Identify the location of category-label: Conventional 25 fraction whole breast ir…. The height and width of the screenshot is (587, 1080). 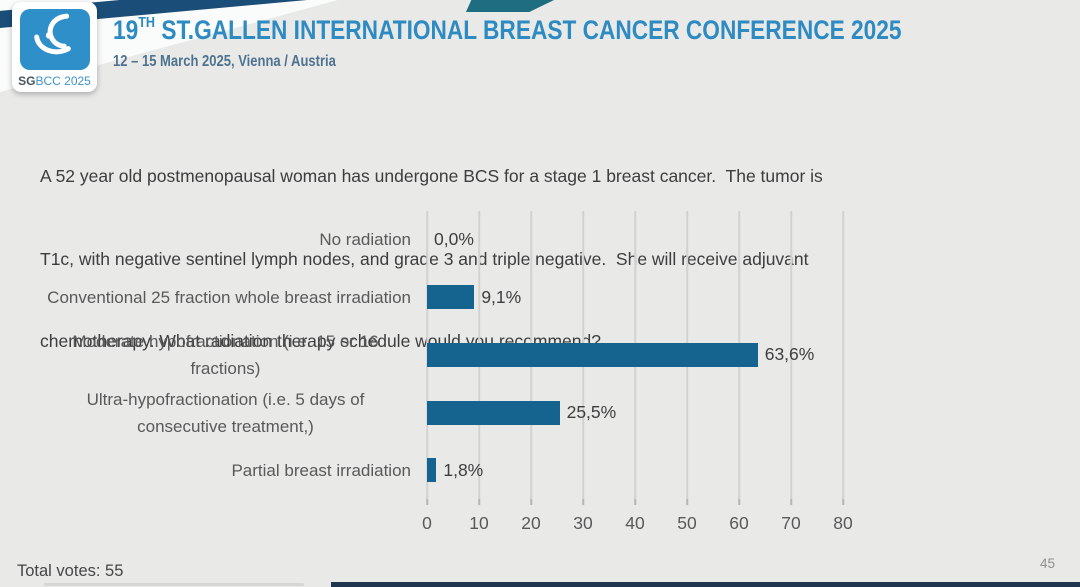
(233, 297).